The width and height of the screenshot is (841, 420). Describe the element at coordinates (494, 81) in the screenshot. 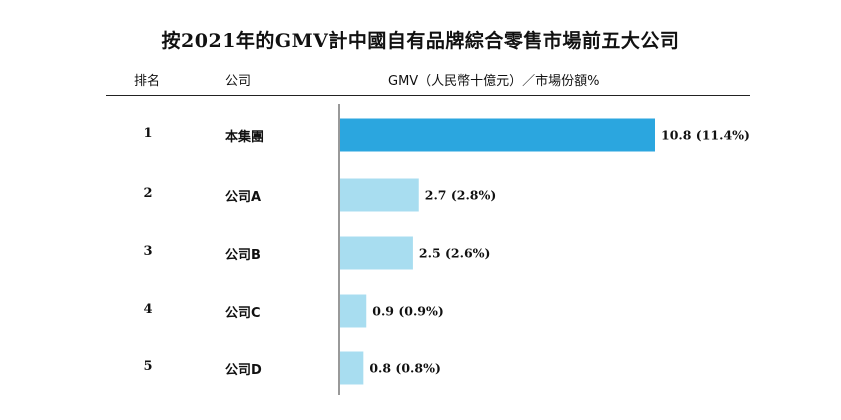

I see `header-metric: GMV（人民幣十億元）／市場份額%` at that location.